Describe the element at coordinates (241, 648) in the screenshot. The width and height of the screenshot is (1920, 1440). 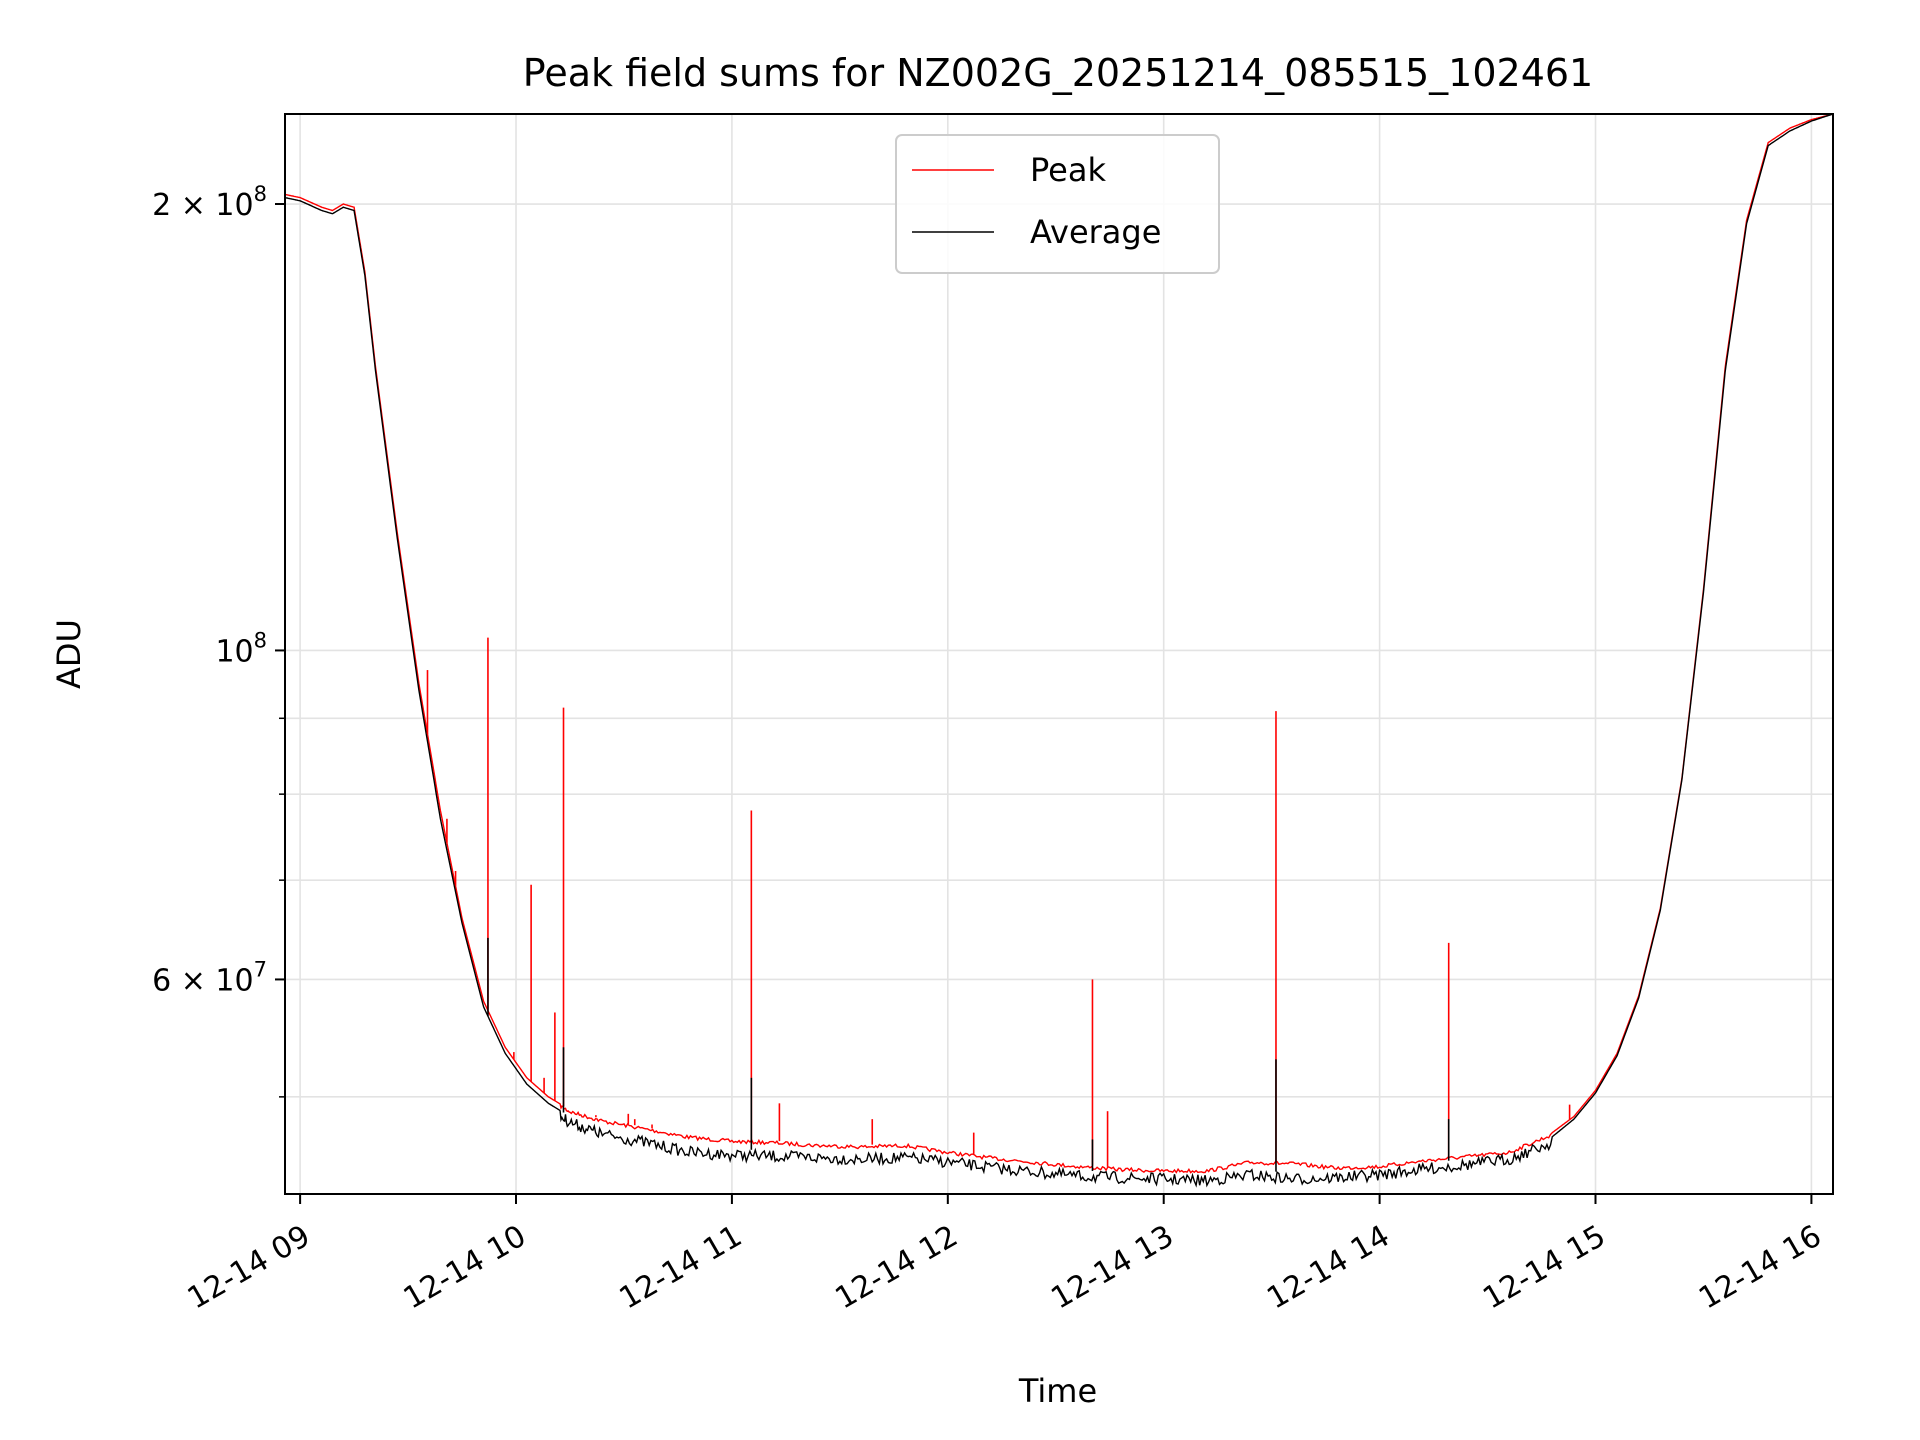
I see `y-tick-label: 108` at that location.